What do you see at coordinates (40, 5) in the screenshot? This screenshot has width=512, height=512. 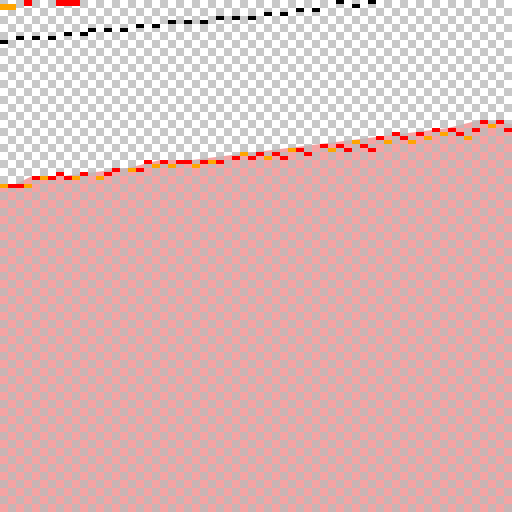 I see `top-left-marks` at bounding box center [40, 5].